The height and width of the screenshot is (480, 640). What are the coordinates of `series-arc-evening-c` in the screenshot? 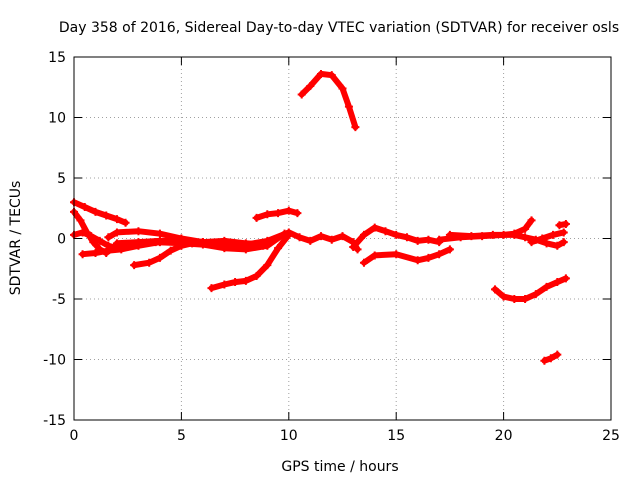 It's located at (547, 237).